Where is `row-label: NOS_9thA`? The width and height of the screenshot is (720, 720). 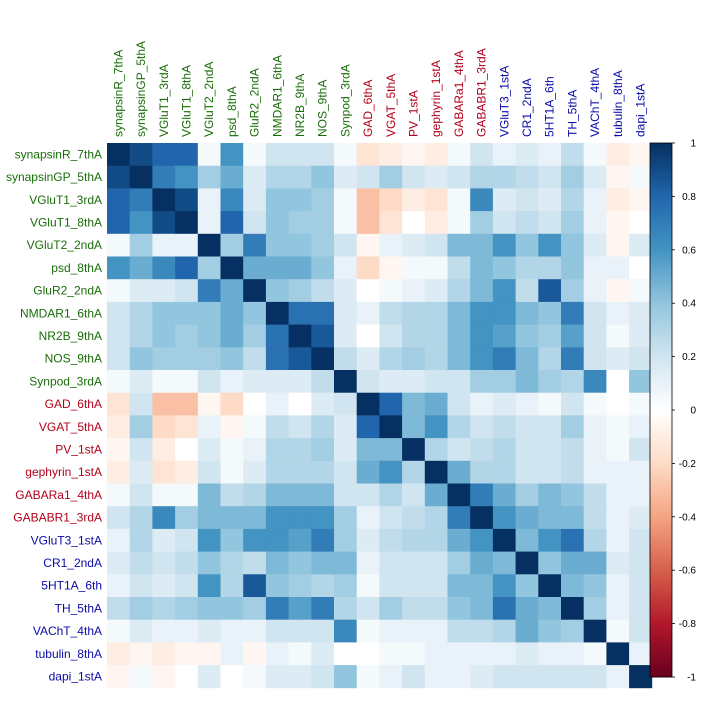 row-label: NOS_9thA is located at coordinates (73, 359).